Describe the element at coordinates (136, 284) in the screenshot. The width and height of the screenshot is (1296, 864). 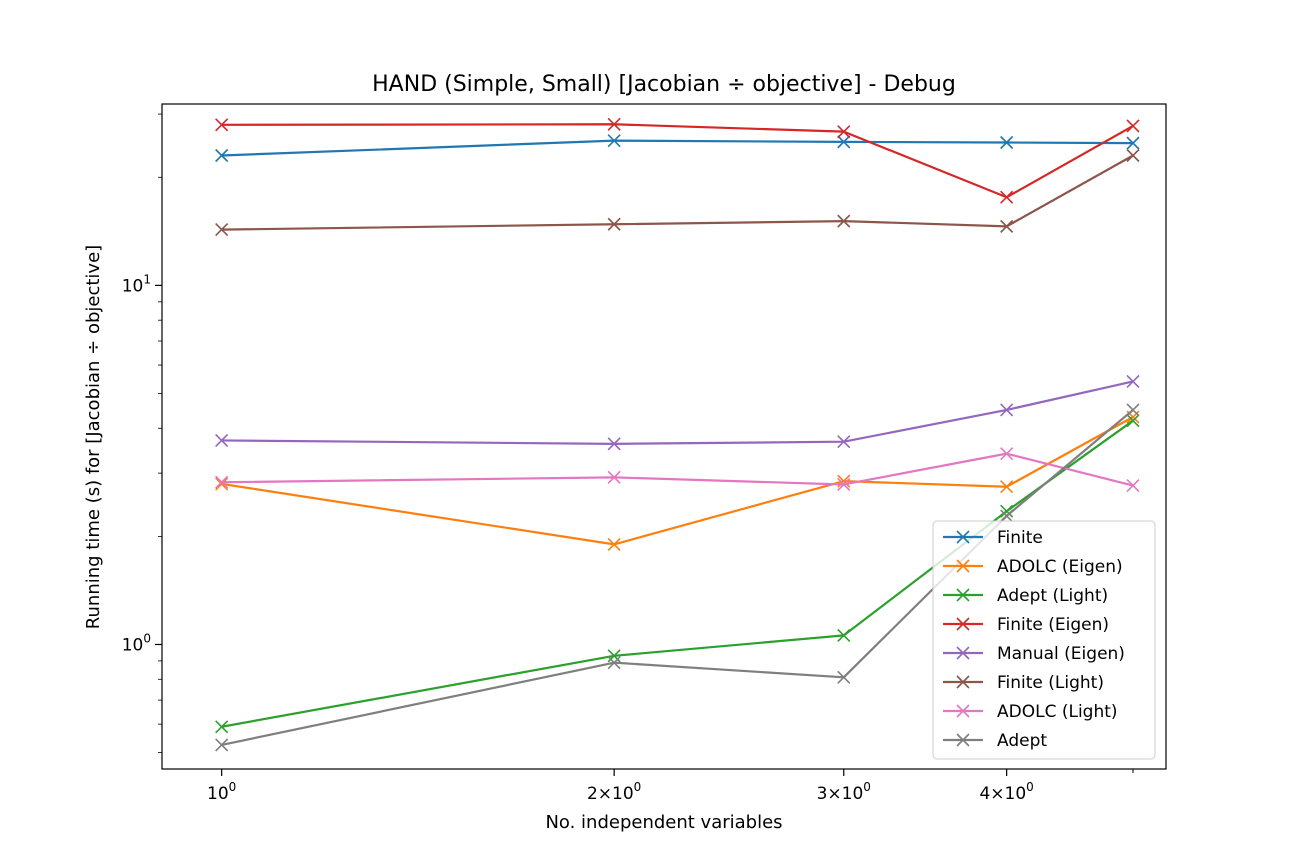
I see `y-tick-label: 10¹` at that location.